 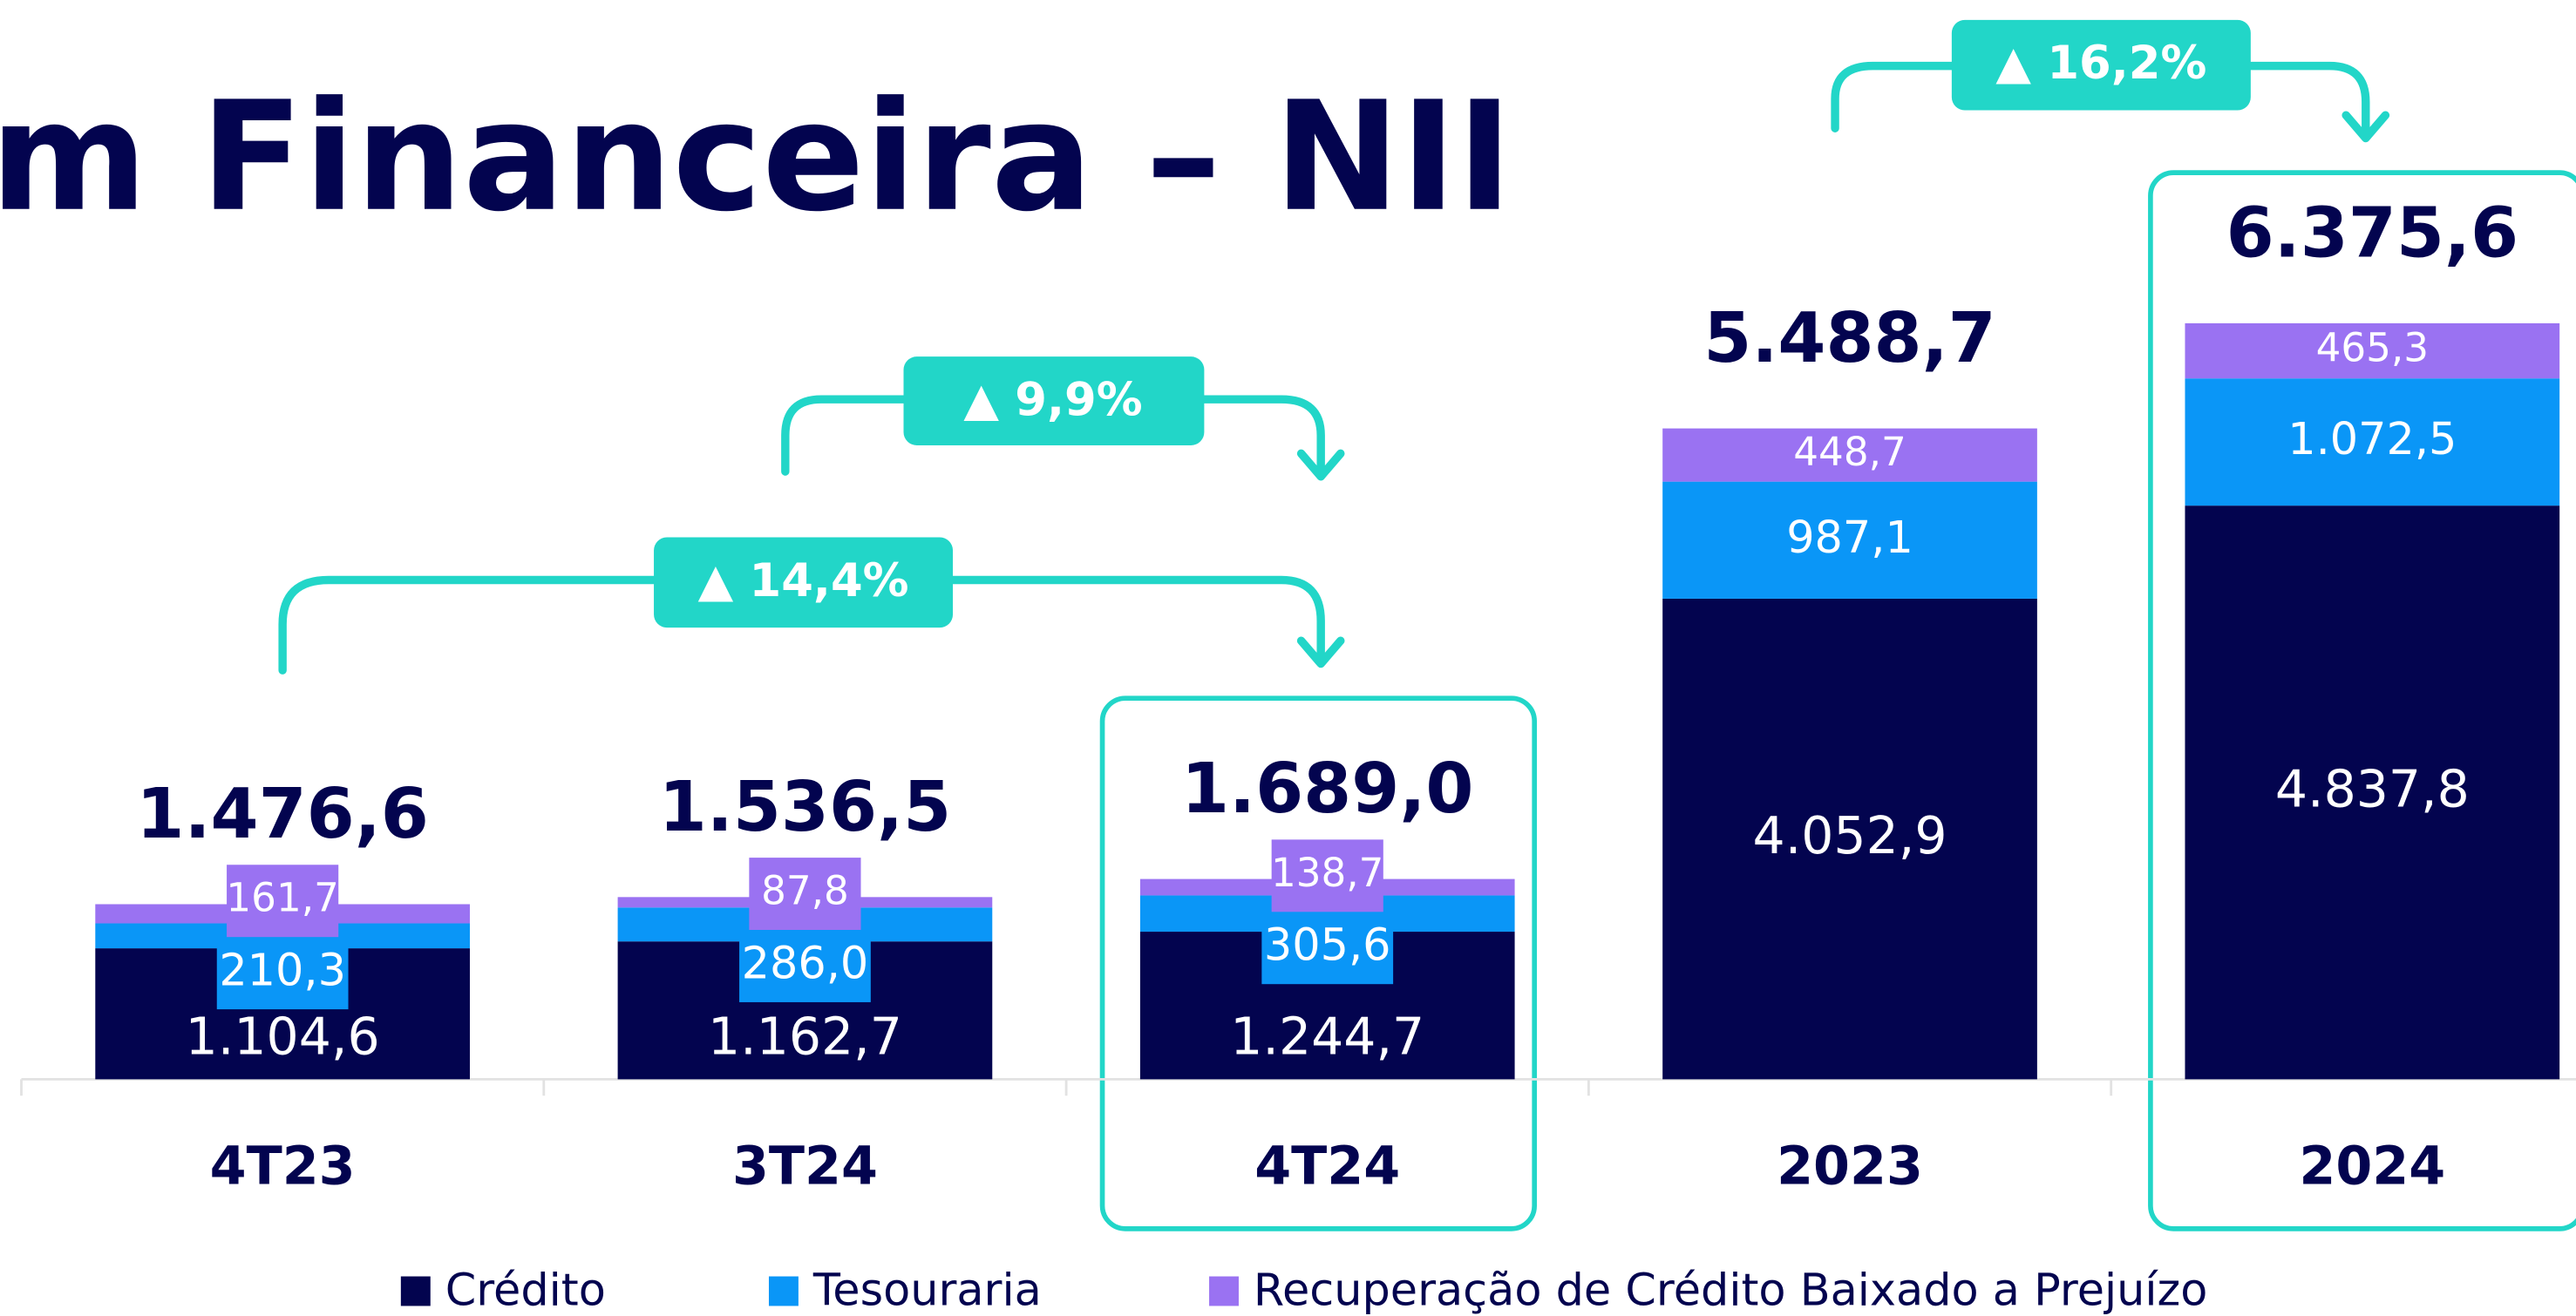 I want to click on x-tick-label: 4T23, so click(x=283, y=1167).